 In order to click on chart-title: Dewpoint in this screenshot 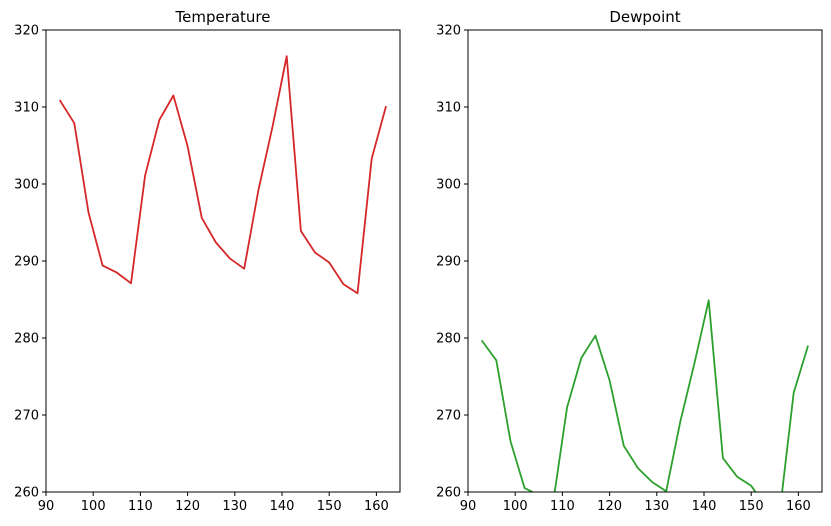, I will do `click(644, 17)`.